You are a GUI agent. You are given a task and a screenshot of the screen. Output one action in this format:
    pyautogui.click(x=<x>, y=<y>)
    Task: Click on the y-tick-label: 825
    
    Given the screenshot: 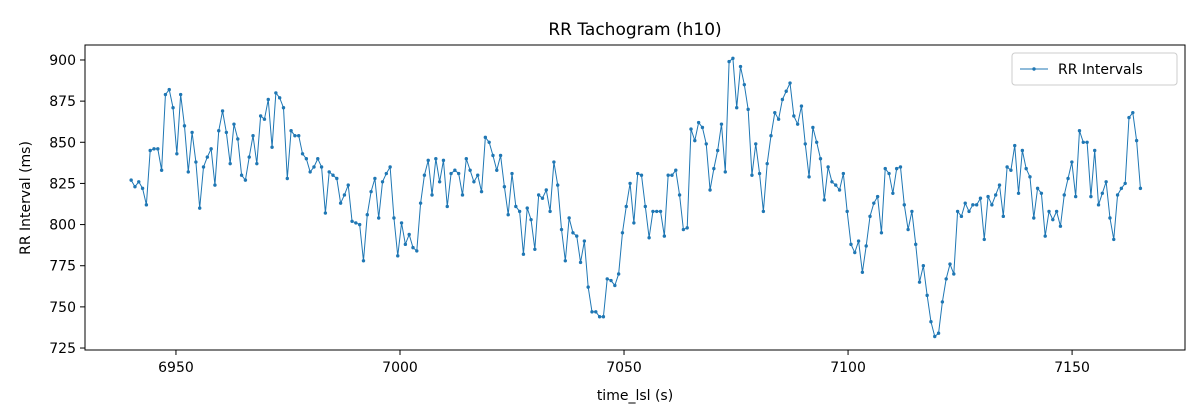 What is the action you would take?
    pyautogui.click(x=62, y=184)
    